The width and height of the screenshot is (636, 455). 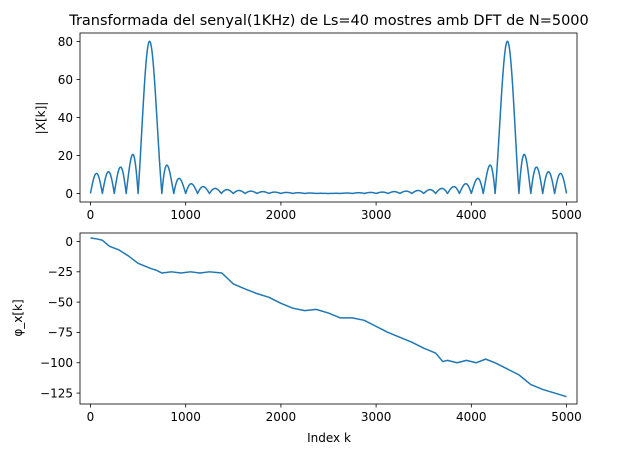 I want to click on top-y-tick-label: 60, so click(x=65, y=80).